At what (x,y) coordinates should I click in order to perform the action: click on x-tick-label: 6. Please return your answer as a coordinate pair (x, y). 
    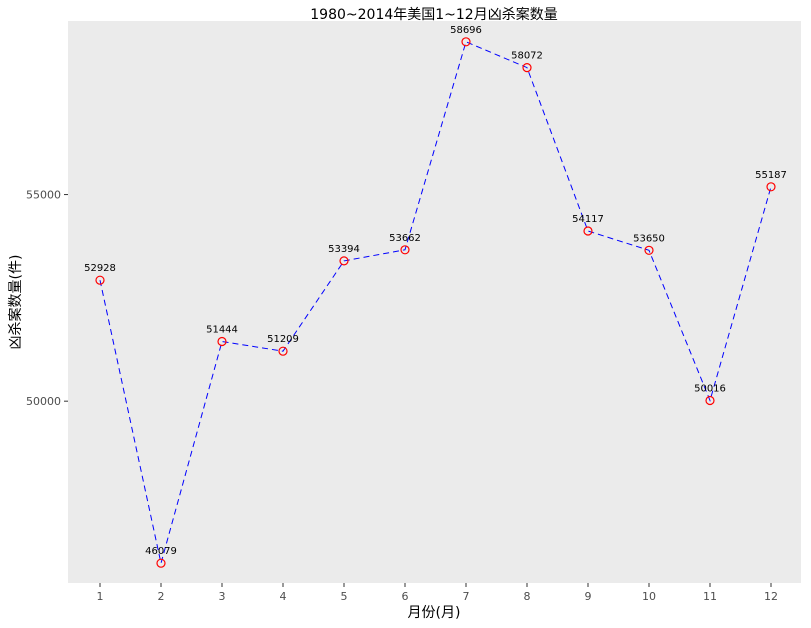
    Looking at the image, I should click on (405, 596).